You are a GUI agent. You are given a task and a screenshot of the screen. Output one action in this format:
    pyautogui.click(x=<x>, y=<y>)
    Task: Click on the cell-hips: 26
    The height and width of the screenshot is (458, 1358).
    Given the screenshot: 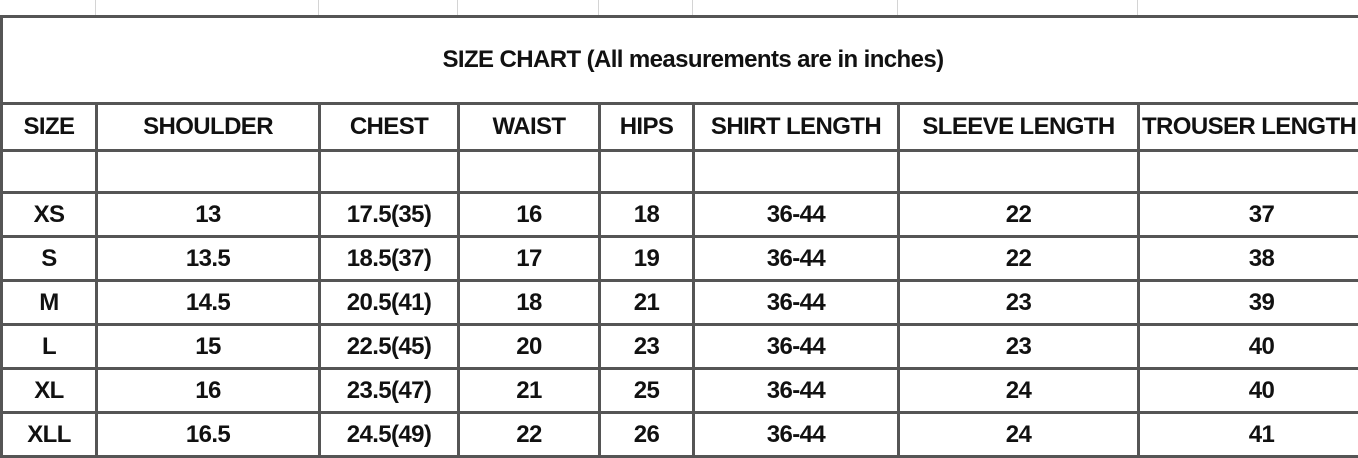 What is the action you would take?
    pyautogui.click(x=647, y=435)
    